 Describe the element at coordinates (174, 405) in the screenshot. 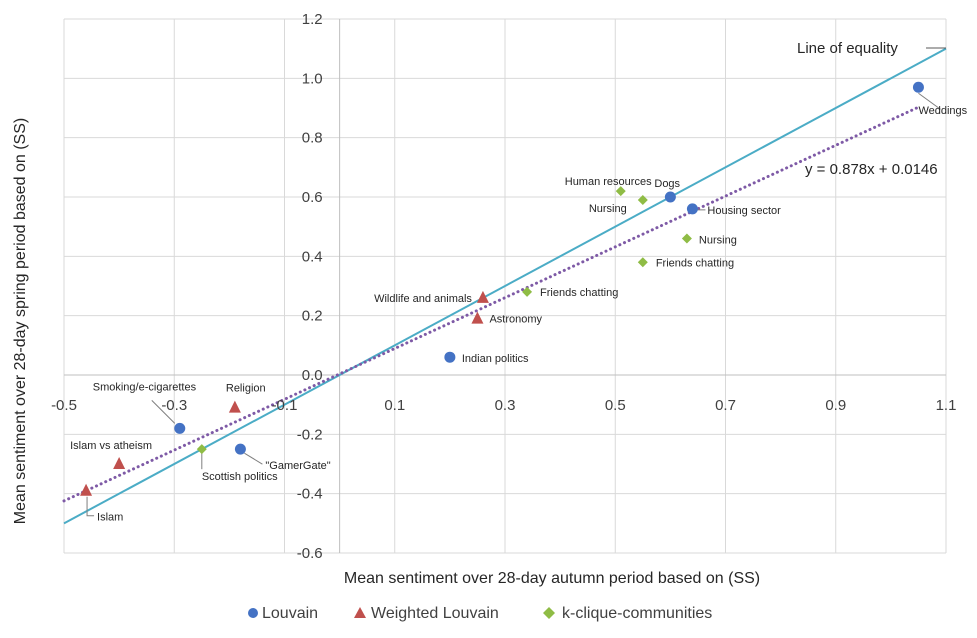

I see `x-tick-label: -0.3` at that location.